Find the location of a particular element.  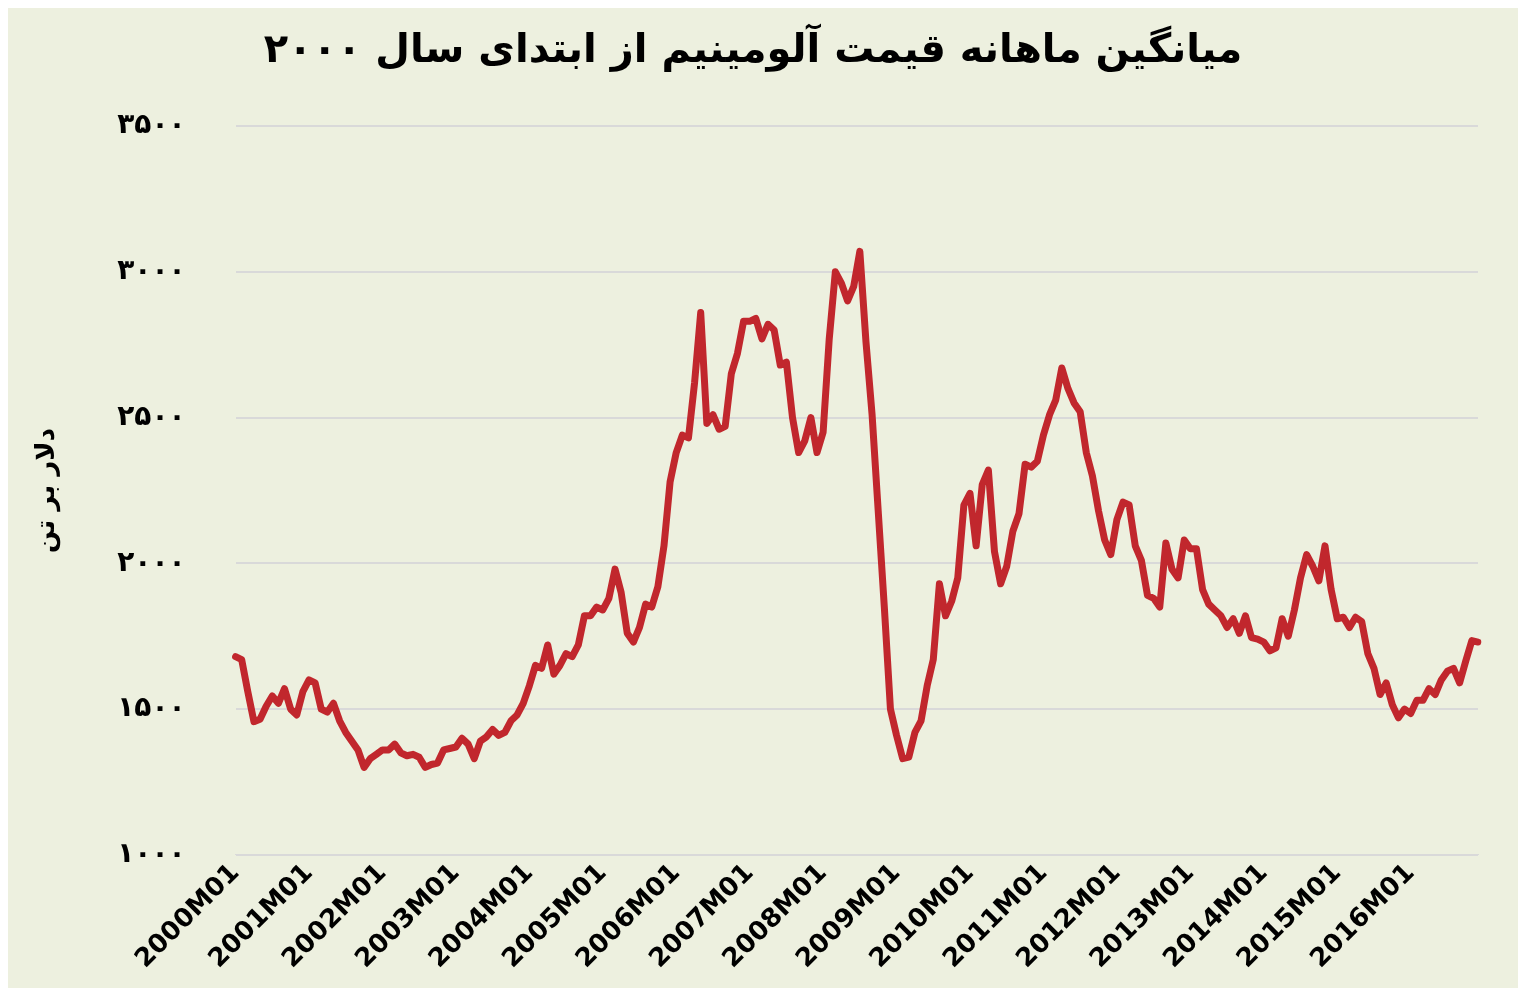

y-tick-label: ۲۰۰۰ is located at coordinates (151, 561).